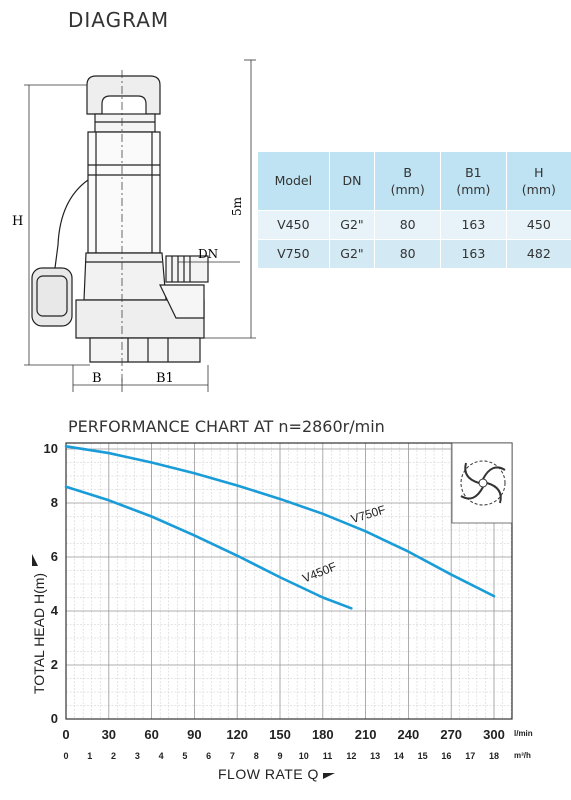 This screenshot has height=800, width=571. I want to click on y-tick-label: 4, so click(55, 610).